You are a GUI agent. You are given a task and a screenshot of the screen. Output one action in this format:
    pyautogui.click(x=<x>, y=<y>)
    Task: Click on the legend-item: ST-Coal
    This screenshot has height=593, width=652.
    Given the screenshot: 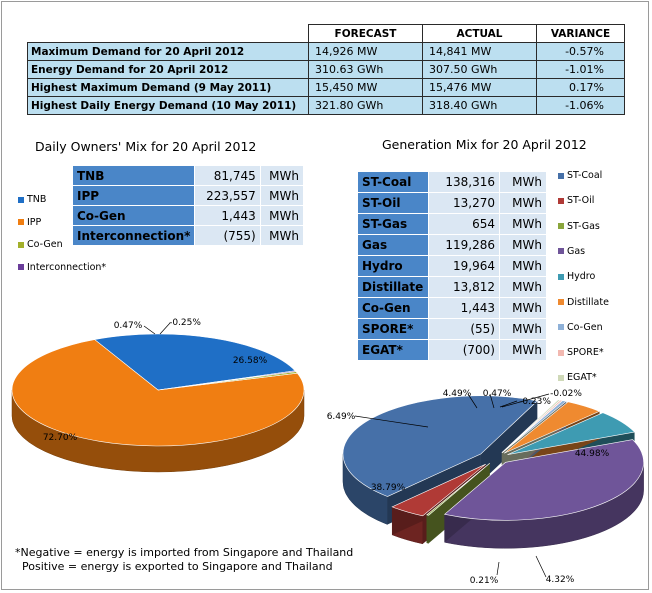 What is the action you would take?
    pyautogui.click(x=580, y=175)
    